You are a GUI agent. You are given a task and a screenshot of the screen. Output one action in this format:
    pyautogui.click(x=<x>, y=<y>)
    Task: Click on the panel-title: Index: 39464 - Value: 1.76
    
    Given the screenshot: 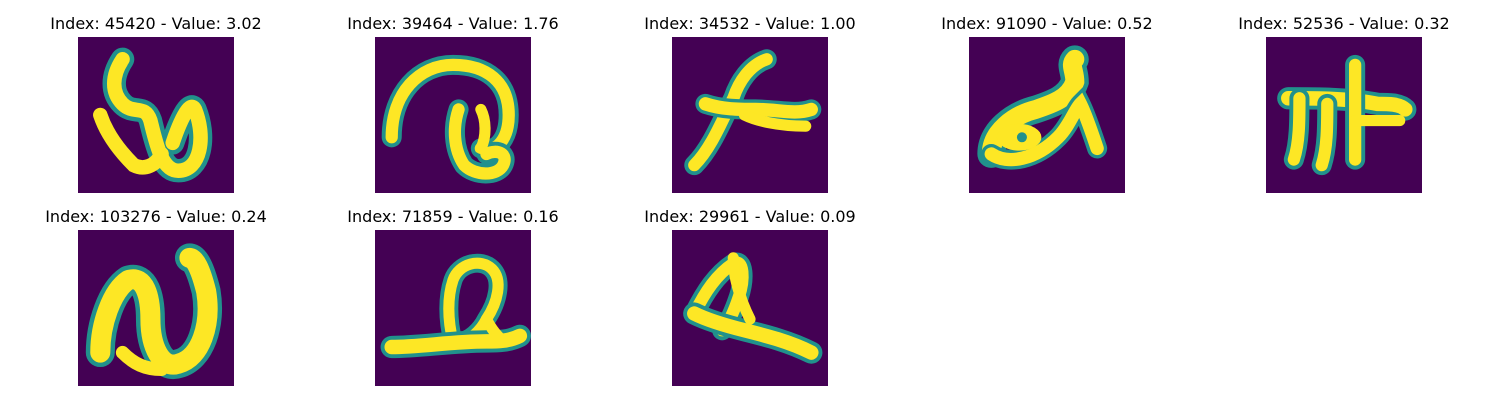 What is the action you would take?
    pyautogui.click(x=453, y=23)
    